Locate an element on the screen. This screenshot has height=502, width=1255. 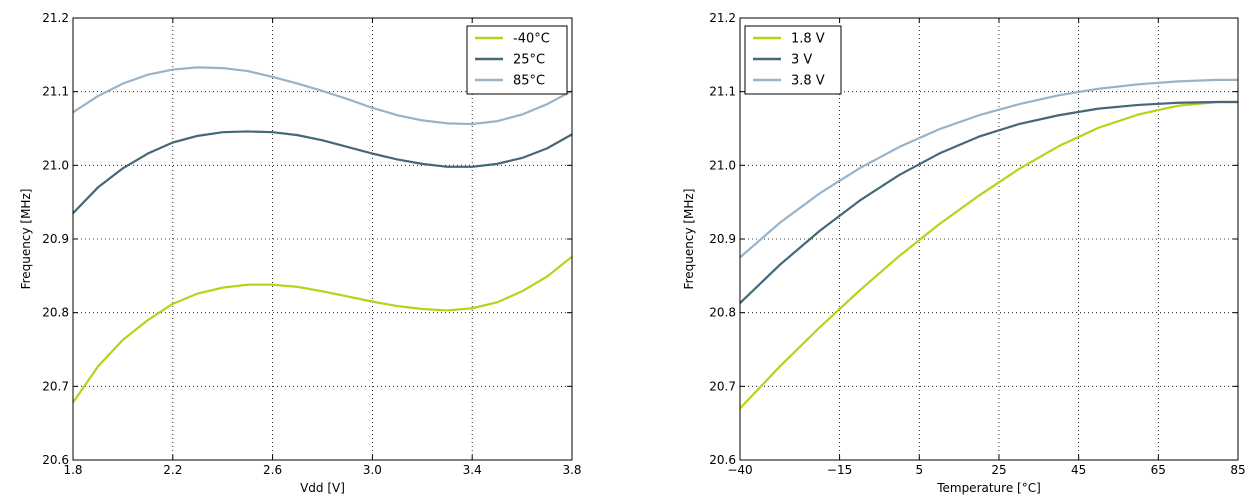
x-tick-label: −40 is located at coordinates (739, 470).